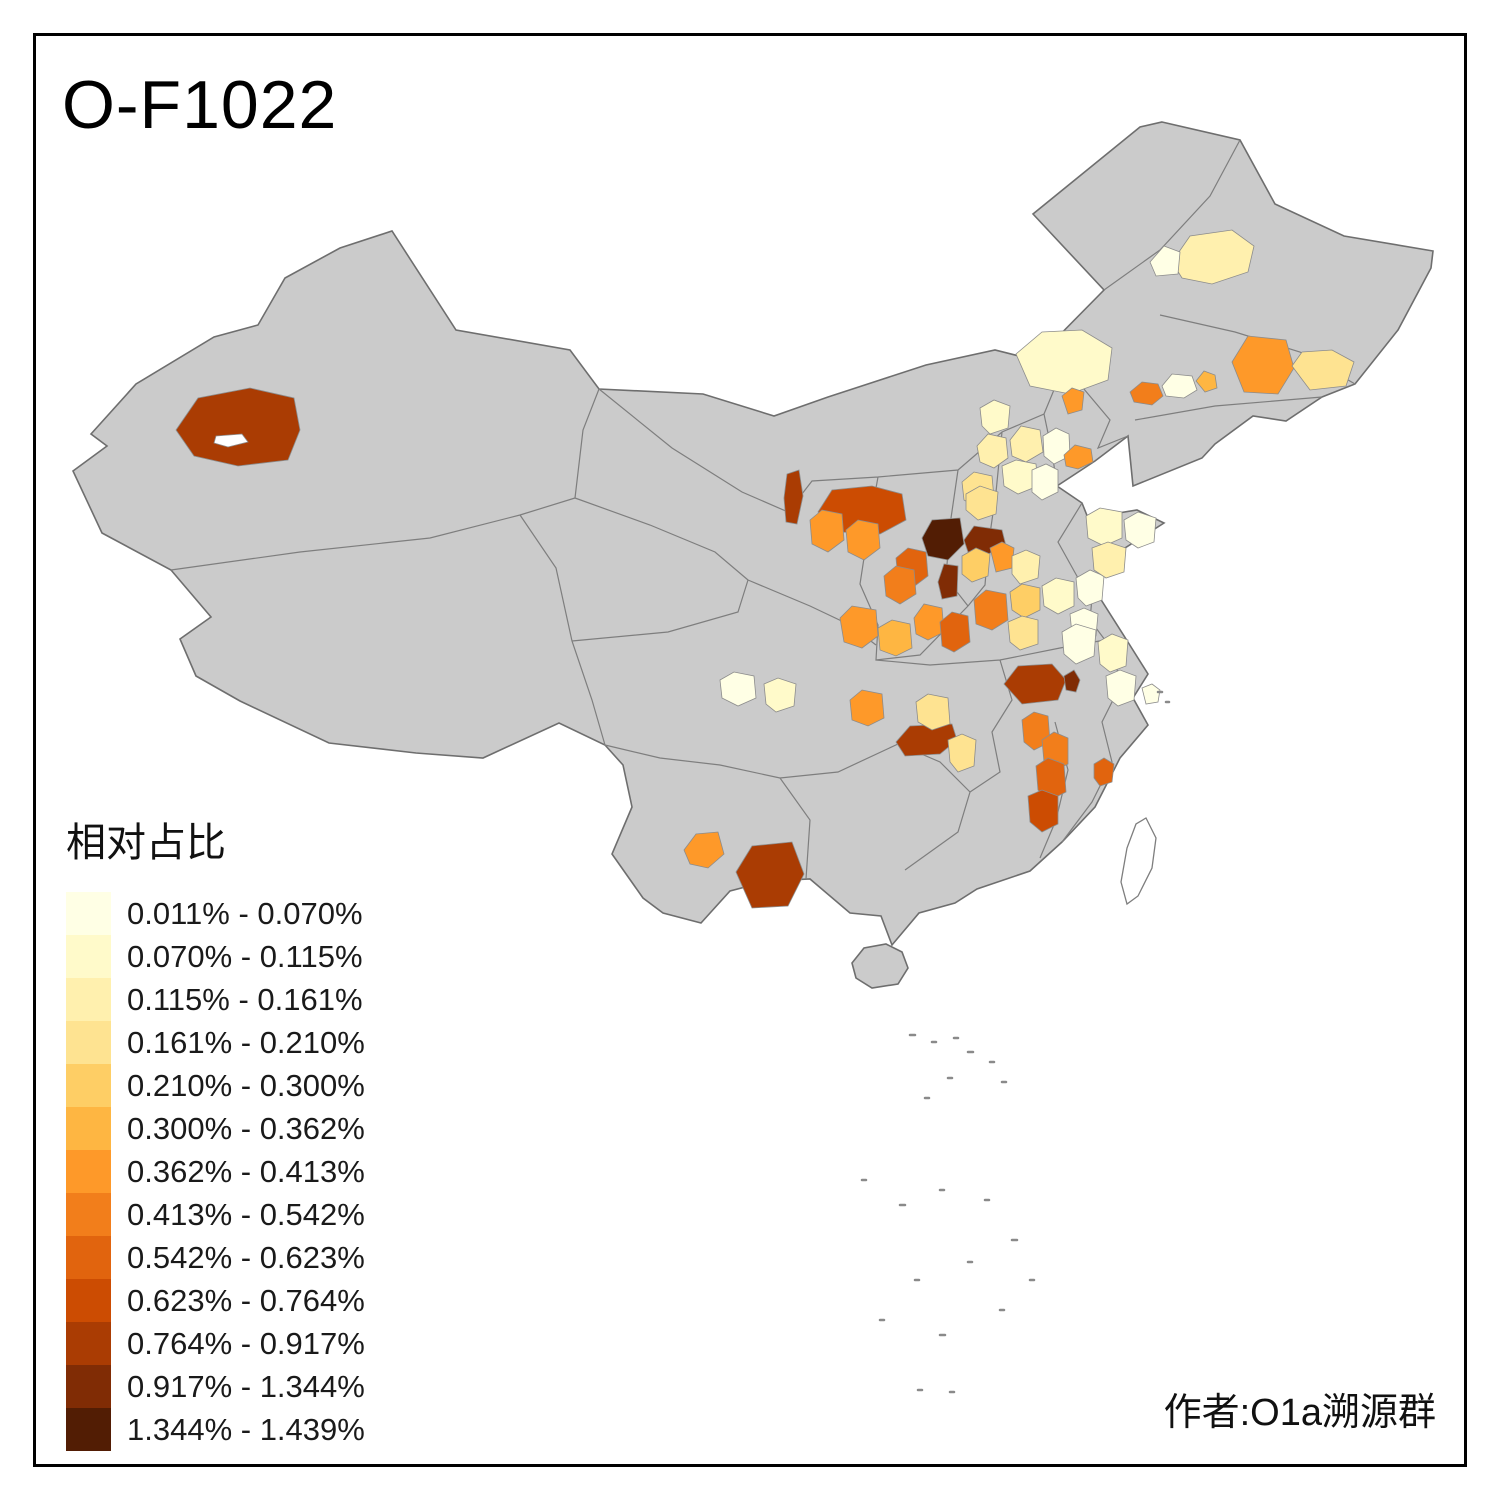 This screenshot has width=1500, height=1500. I want to click on legend-row: 0.764% - 0.917%, so click(215, 1343).